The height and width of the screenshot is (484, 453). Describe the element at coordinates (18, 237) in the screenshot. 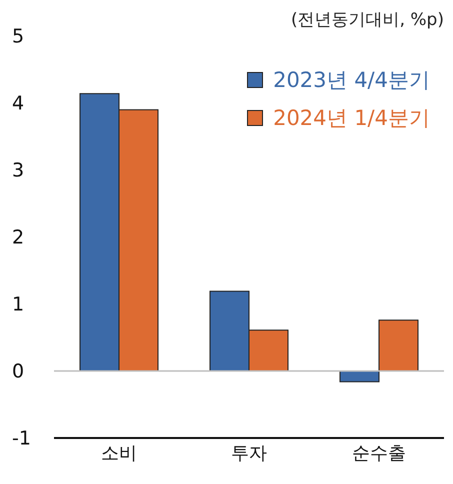

I see `y-tick-label: 2` at that location.